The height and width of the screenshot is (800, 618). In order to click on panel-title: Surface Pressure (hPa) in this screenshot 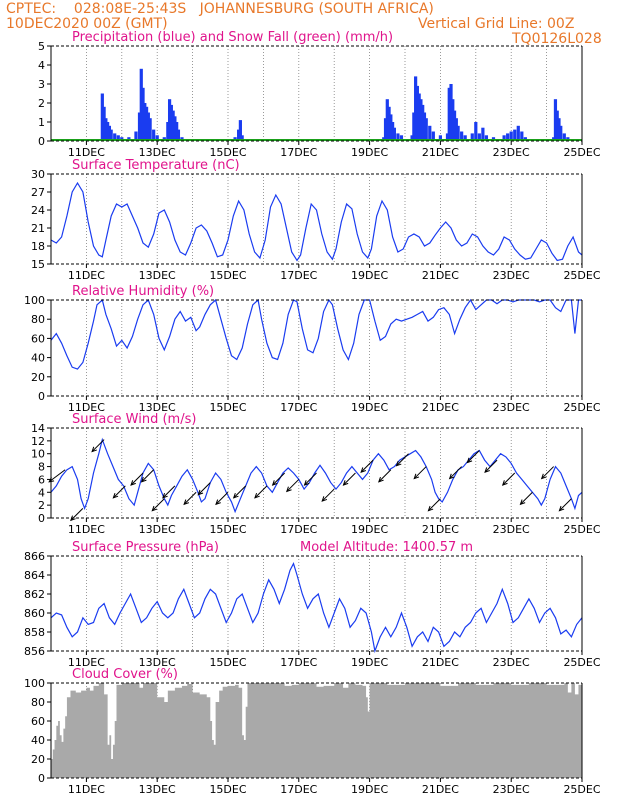, I will do `click(145, 547)`.